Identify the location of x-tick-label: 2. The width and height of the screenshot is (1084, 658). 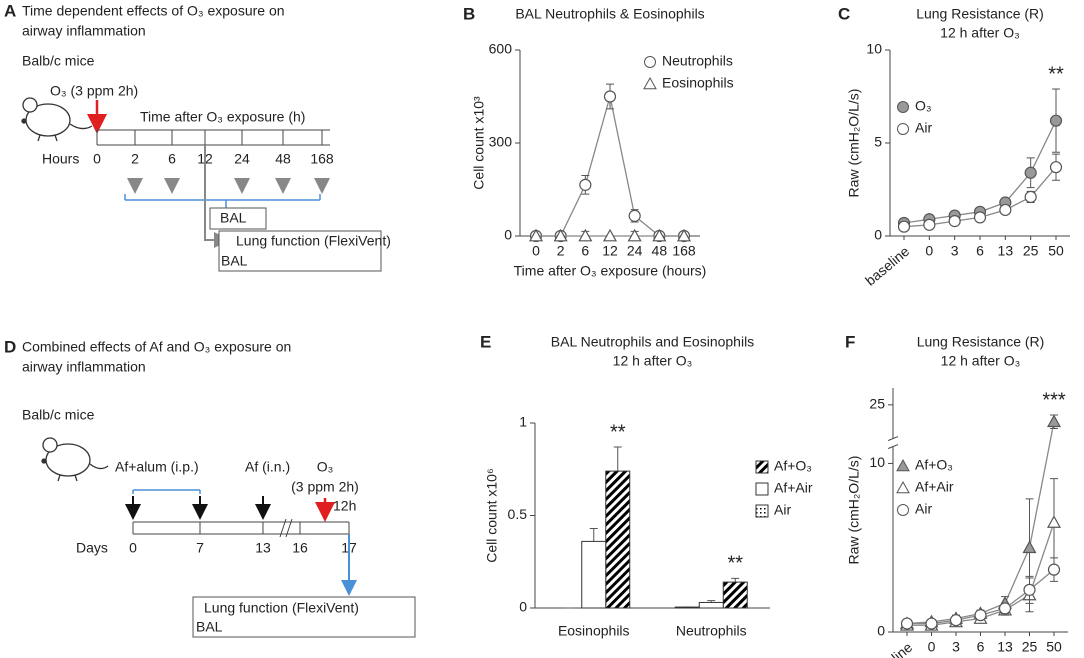
(561, 251).